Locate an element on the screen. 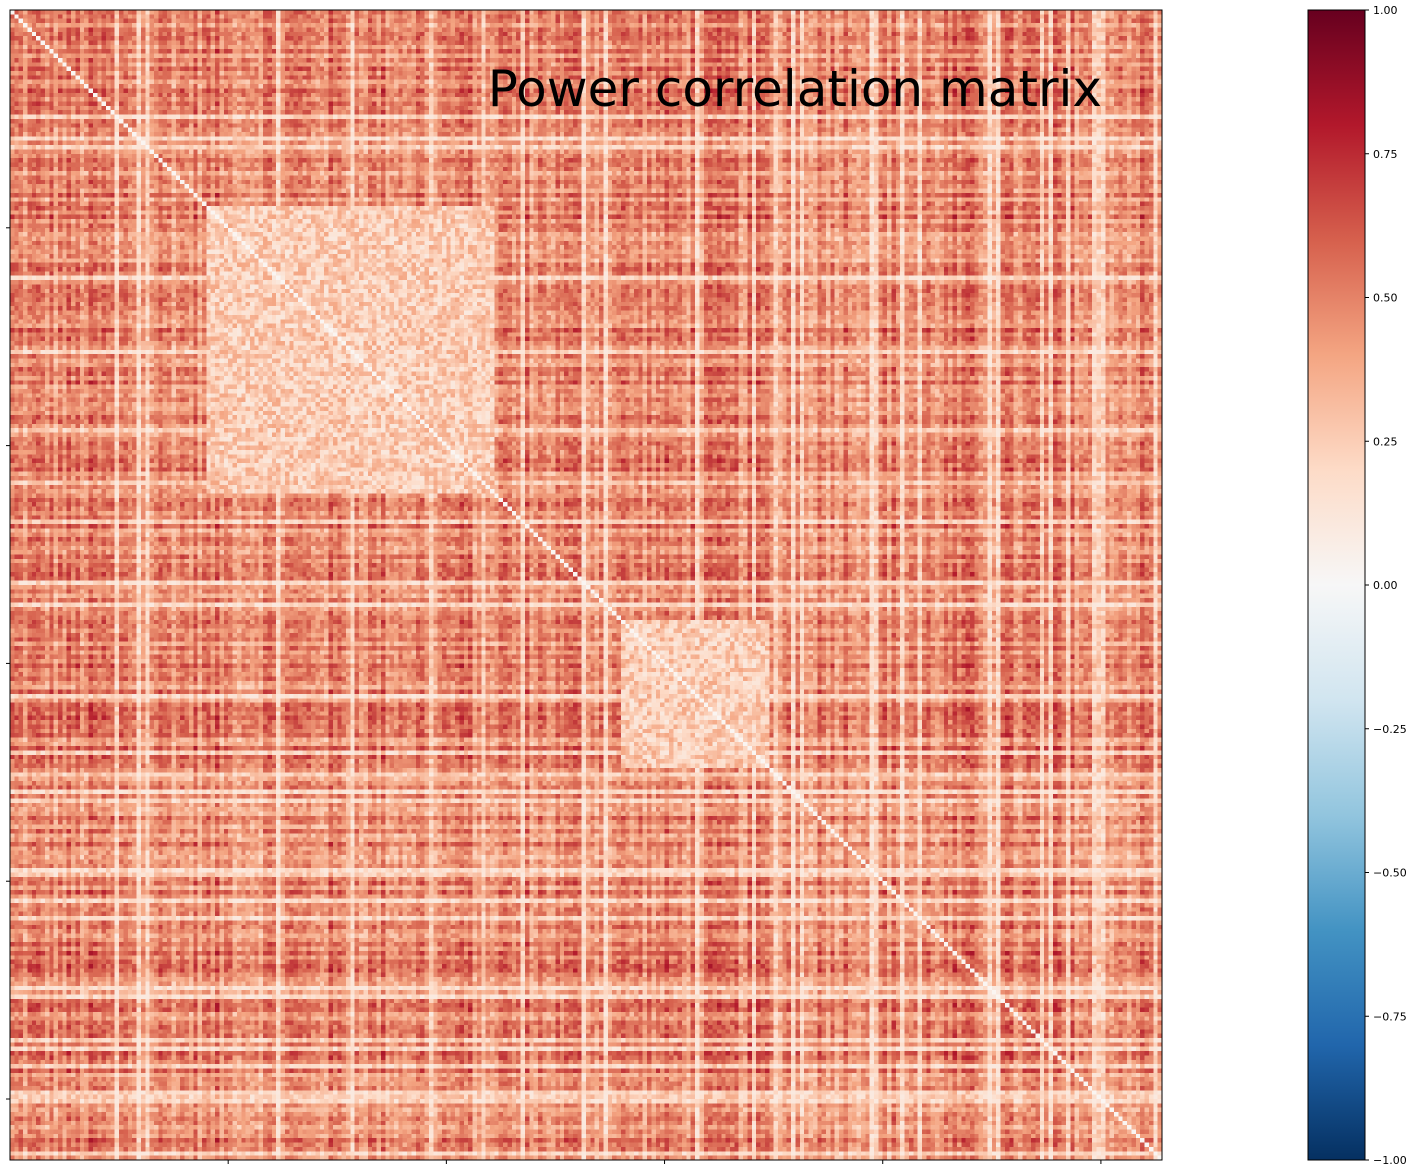  chart-title: Power correlation matrix is located at coordinates (795, 89).